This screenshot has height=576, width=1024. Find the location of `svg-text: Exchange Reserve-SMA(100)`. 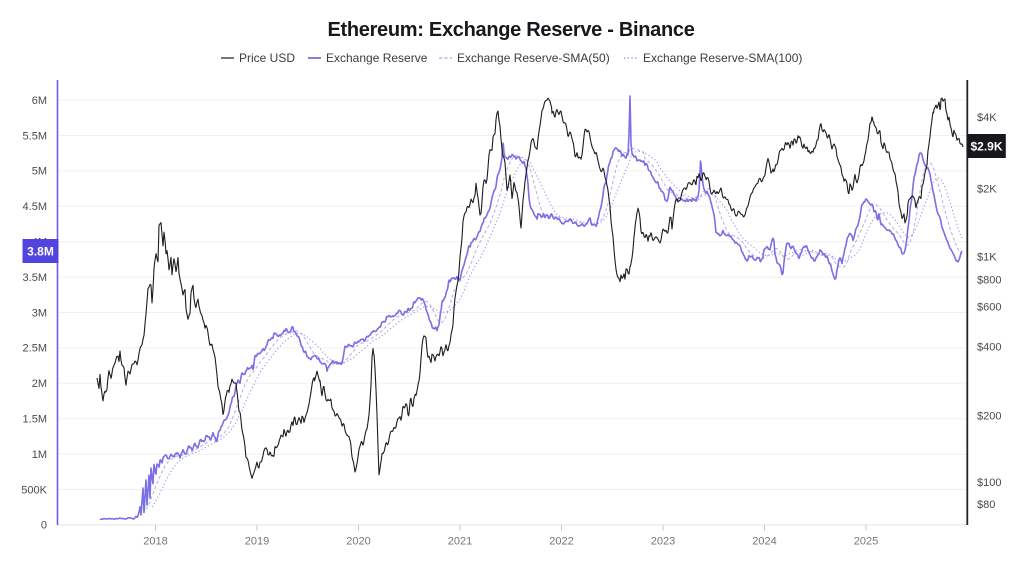

svg-text: Exchange Reserve-SMA(100) is located at coordinates (722, 58).